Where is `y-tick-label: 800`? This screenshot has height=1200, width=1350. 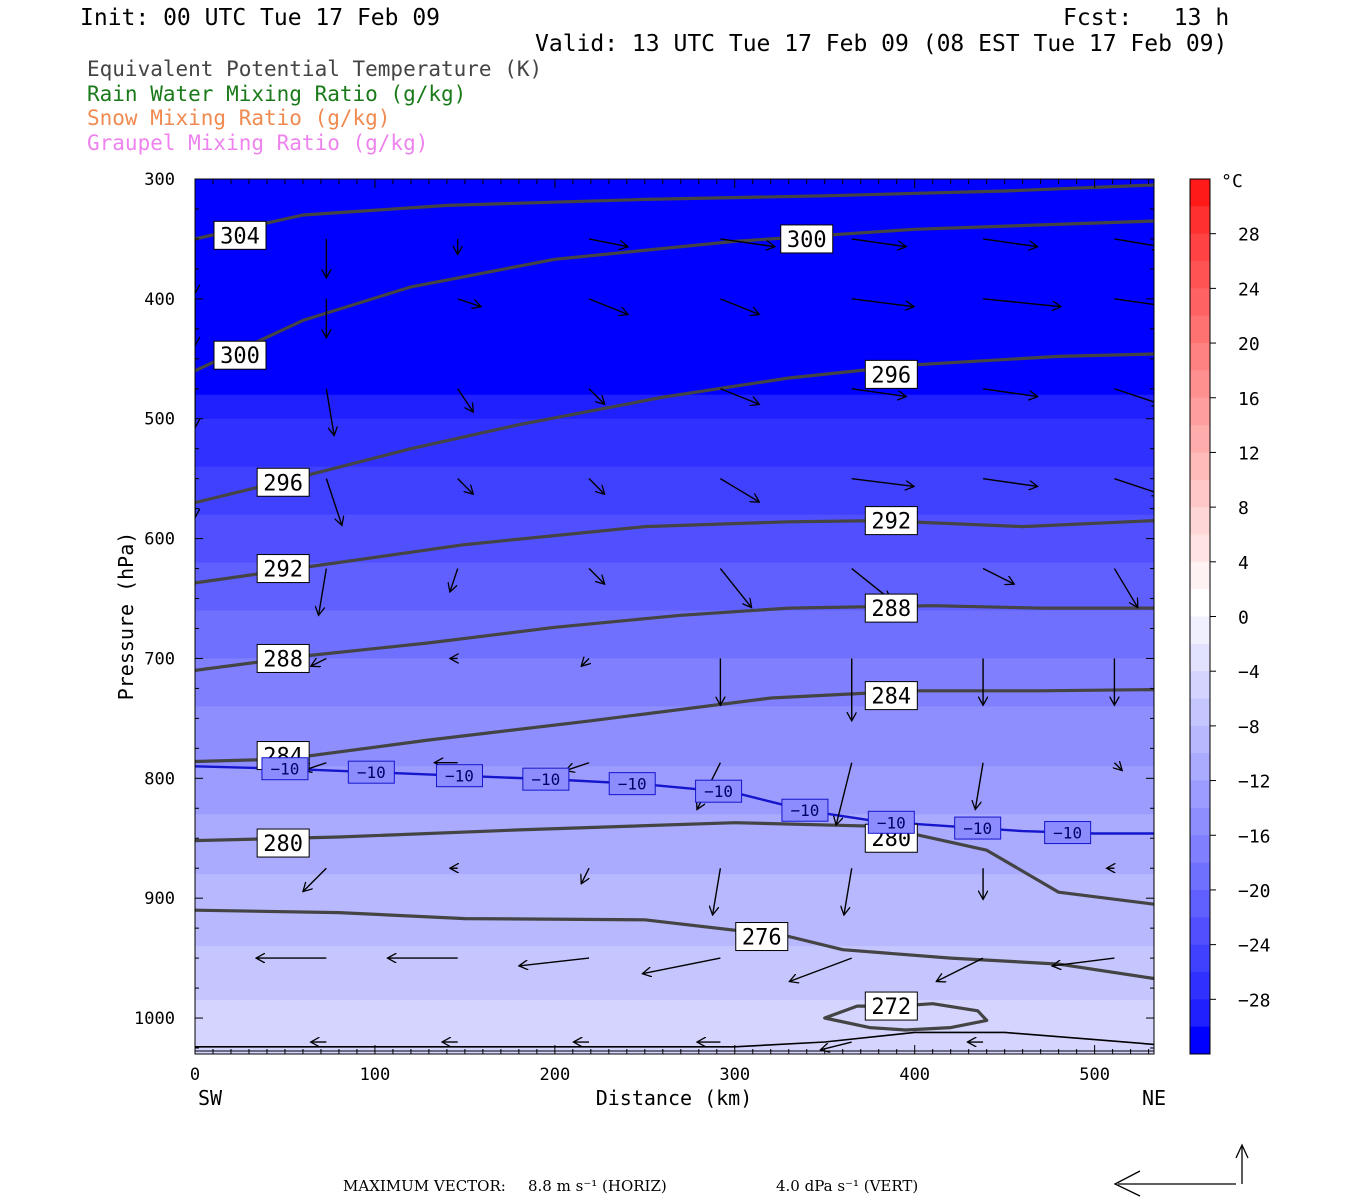 y-tick-label: 800 is located at coordinates (159, 779).